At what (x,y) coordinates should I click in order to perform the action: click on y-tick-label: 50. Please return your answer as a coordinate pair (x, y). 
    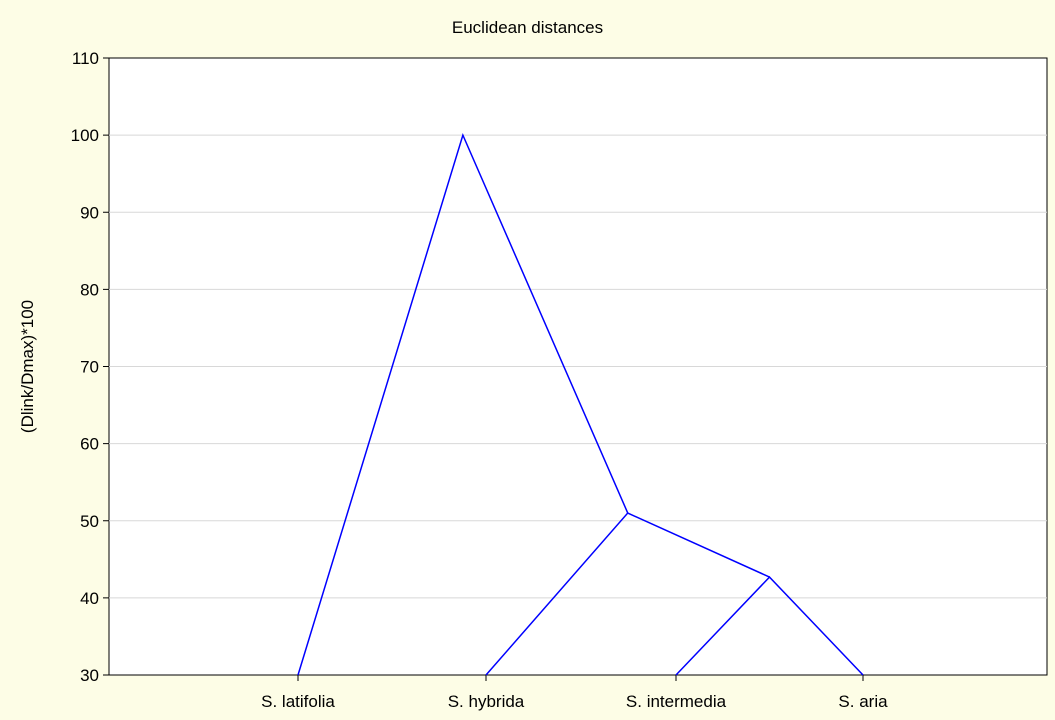
    Looking at the image, I should click on (89, 521).